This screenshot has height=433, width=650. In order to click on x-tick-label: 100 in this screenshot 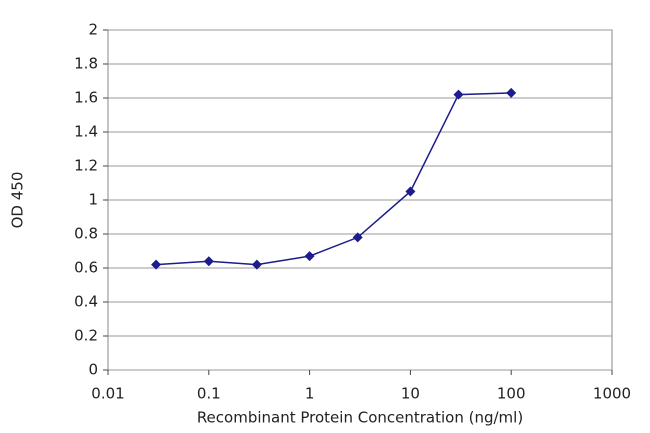, I will do `click(511, 394)`.